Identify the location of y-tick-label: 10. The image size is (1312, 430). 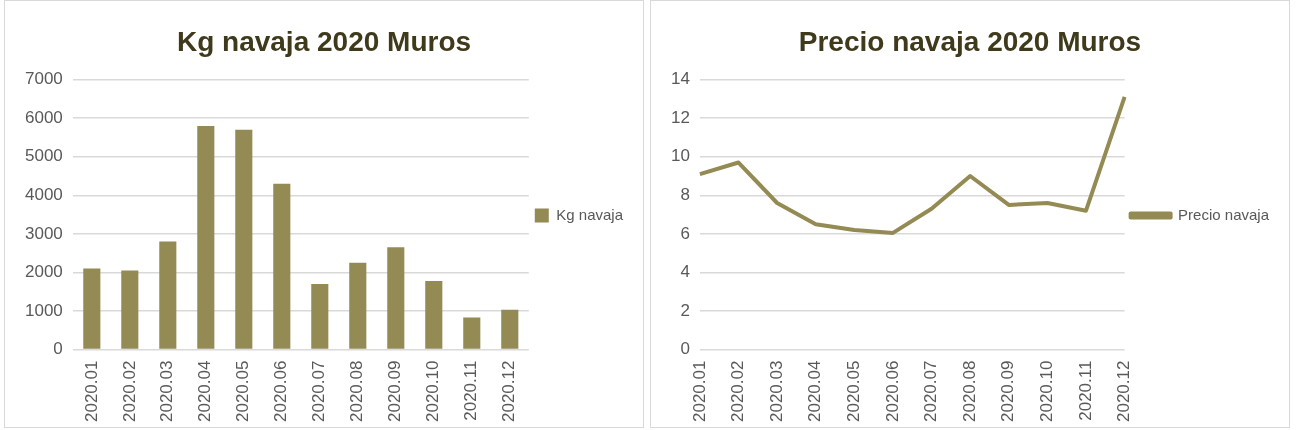
(680, 156).